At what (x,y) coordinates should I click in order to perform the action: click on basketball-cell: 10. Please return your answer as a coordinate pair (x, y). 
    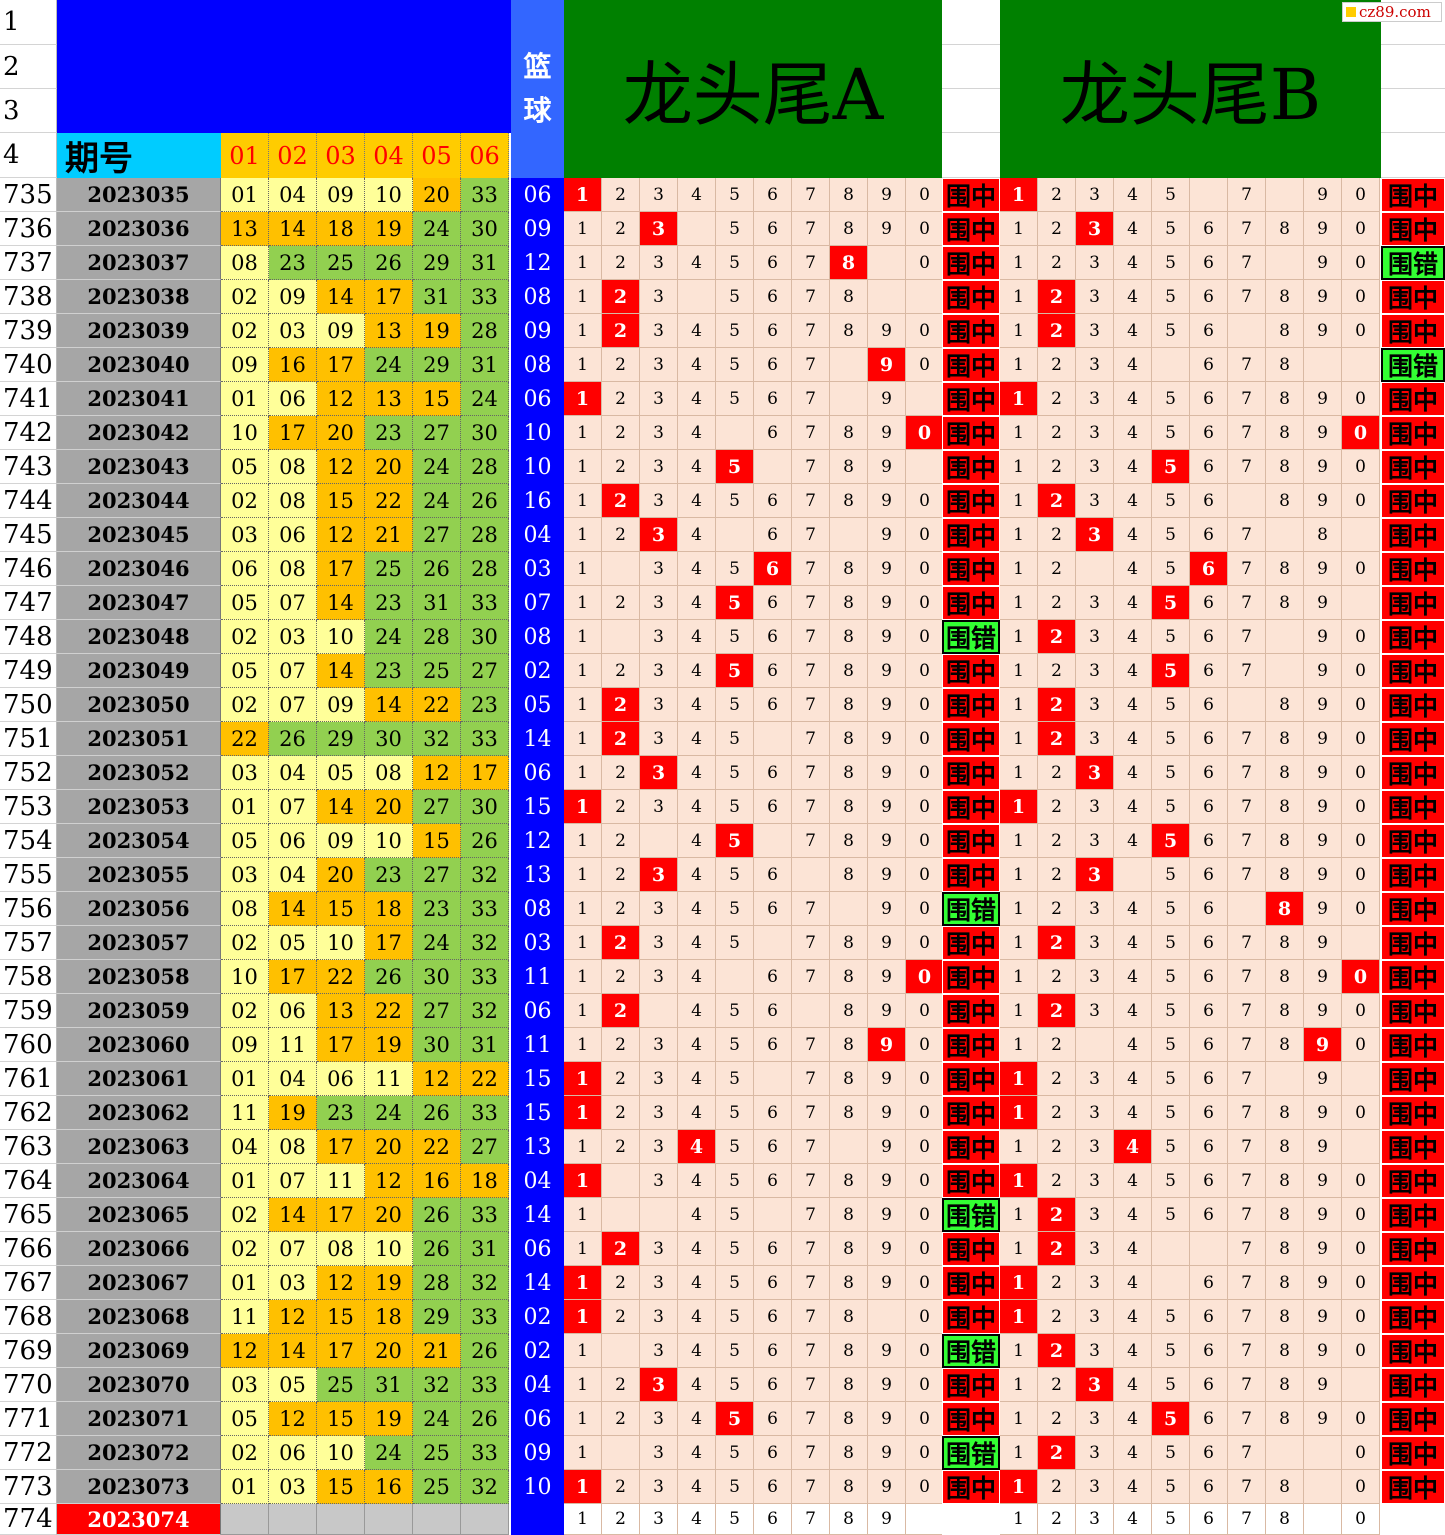
    Looking at the image, I should click on (537, 1487).